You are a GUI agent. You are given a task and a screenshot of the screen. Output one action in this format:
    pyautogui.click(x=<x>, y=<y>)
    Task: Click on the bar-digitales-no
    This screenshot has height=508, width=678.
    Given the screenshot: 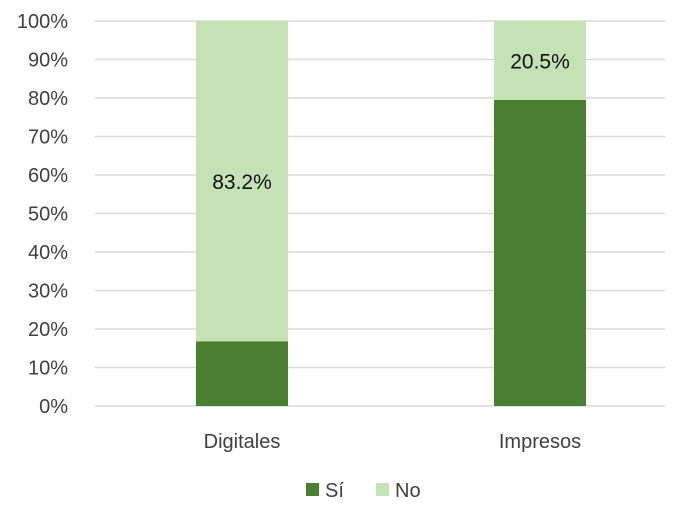 What is the action you would take?
    pyautogui.click(x=242, y=181)
    